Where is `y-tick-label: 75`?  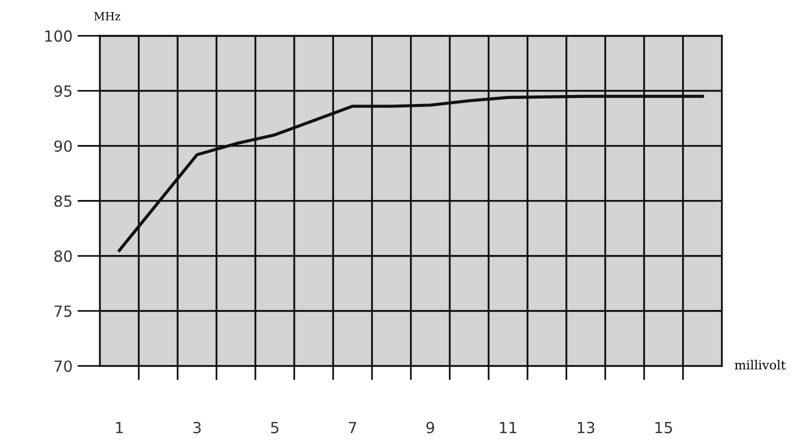
y-tick-label: 75 is located at coordinates (63, 311).